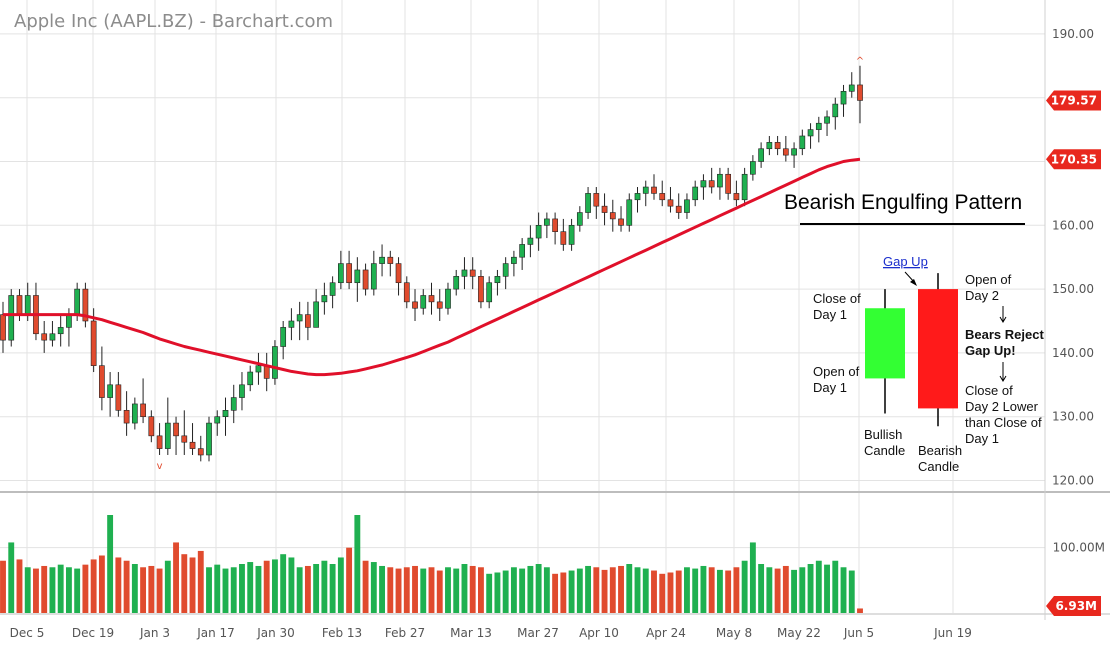  What do you see at coordinates (940, 450) in the screenshot?
I see `bearish-candle-label: Bearish` at bounding box center [940, 450].